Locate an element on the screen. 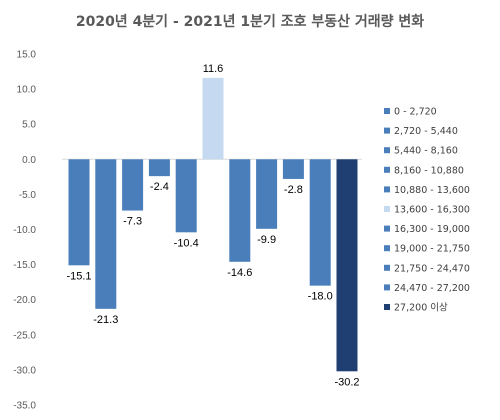  legend-item-label: 27,200 이상 is located at coordinates (421, 308).